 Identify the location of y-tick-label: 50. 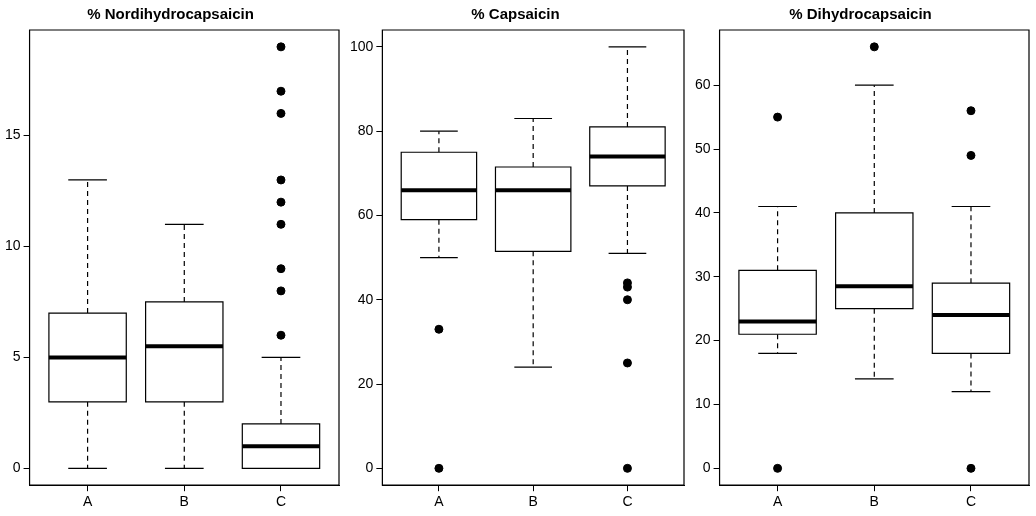
(702, 147).